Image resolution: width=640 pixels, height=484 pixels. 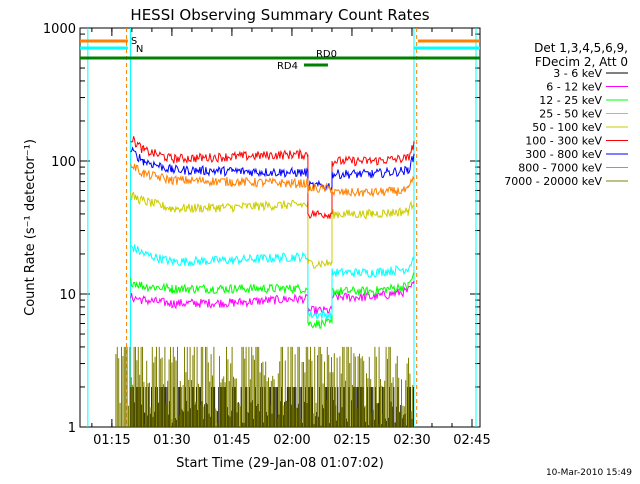 What do you see at coordinates (272, 230) in the screenshot?
I see `series-50-100-keV-line` at bounding box center [272, 230].